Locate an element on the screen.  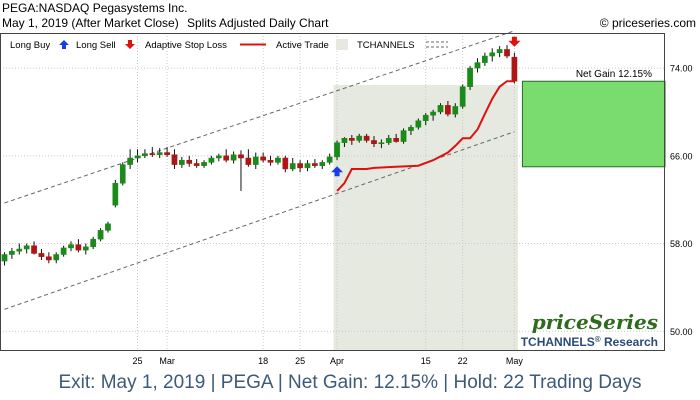
net-gain-label: Net Gain 12.15% is located at coordinates (614, 74).